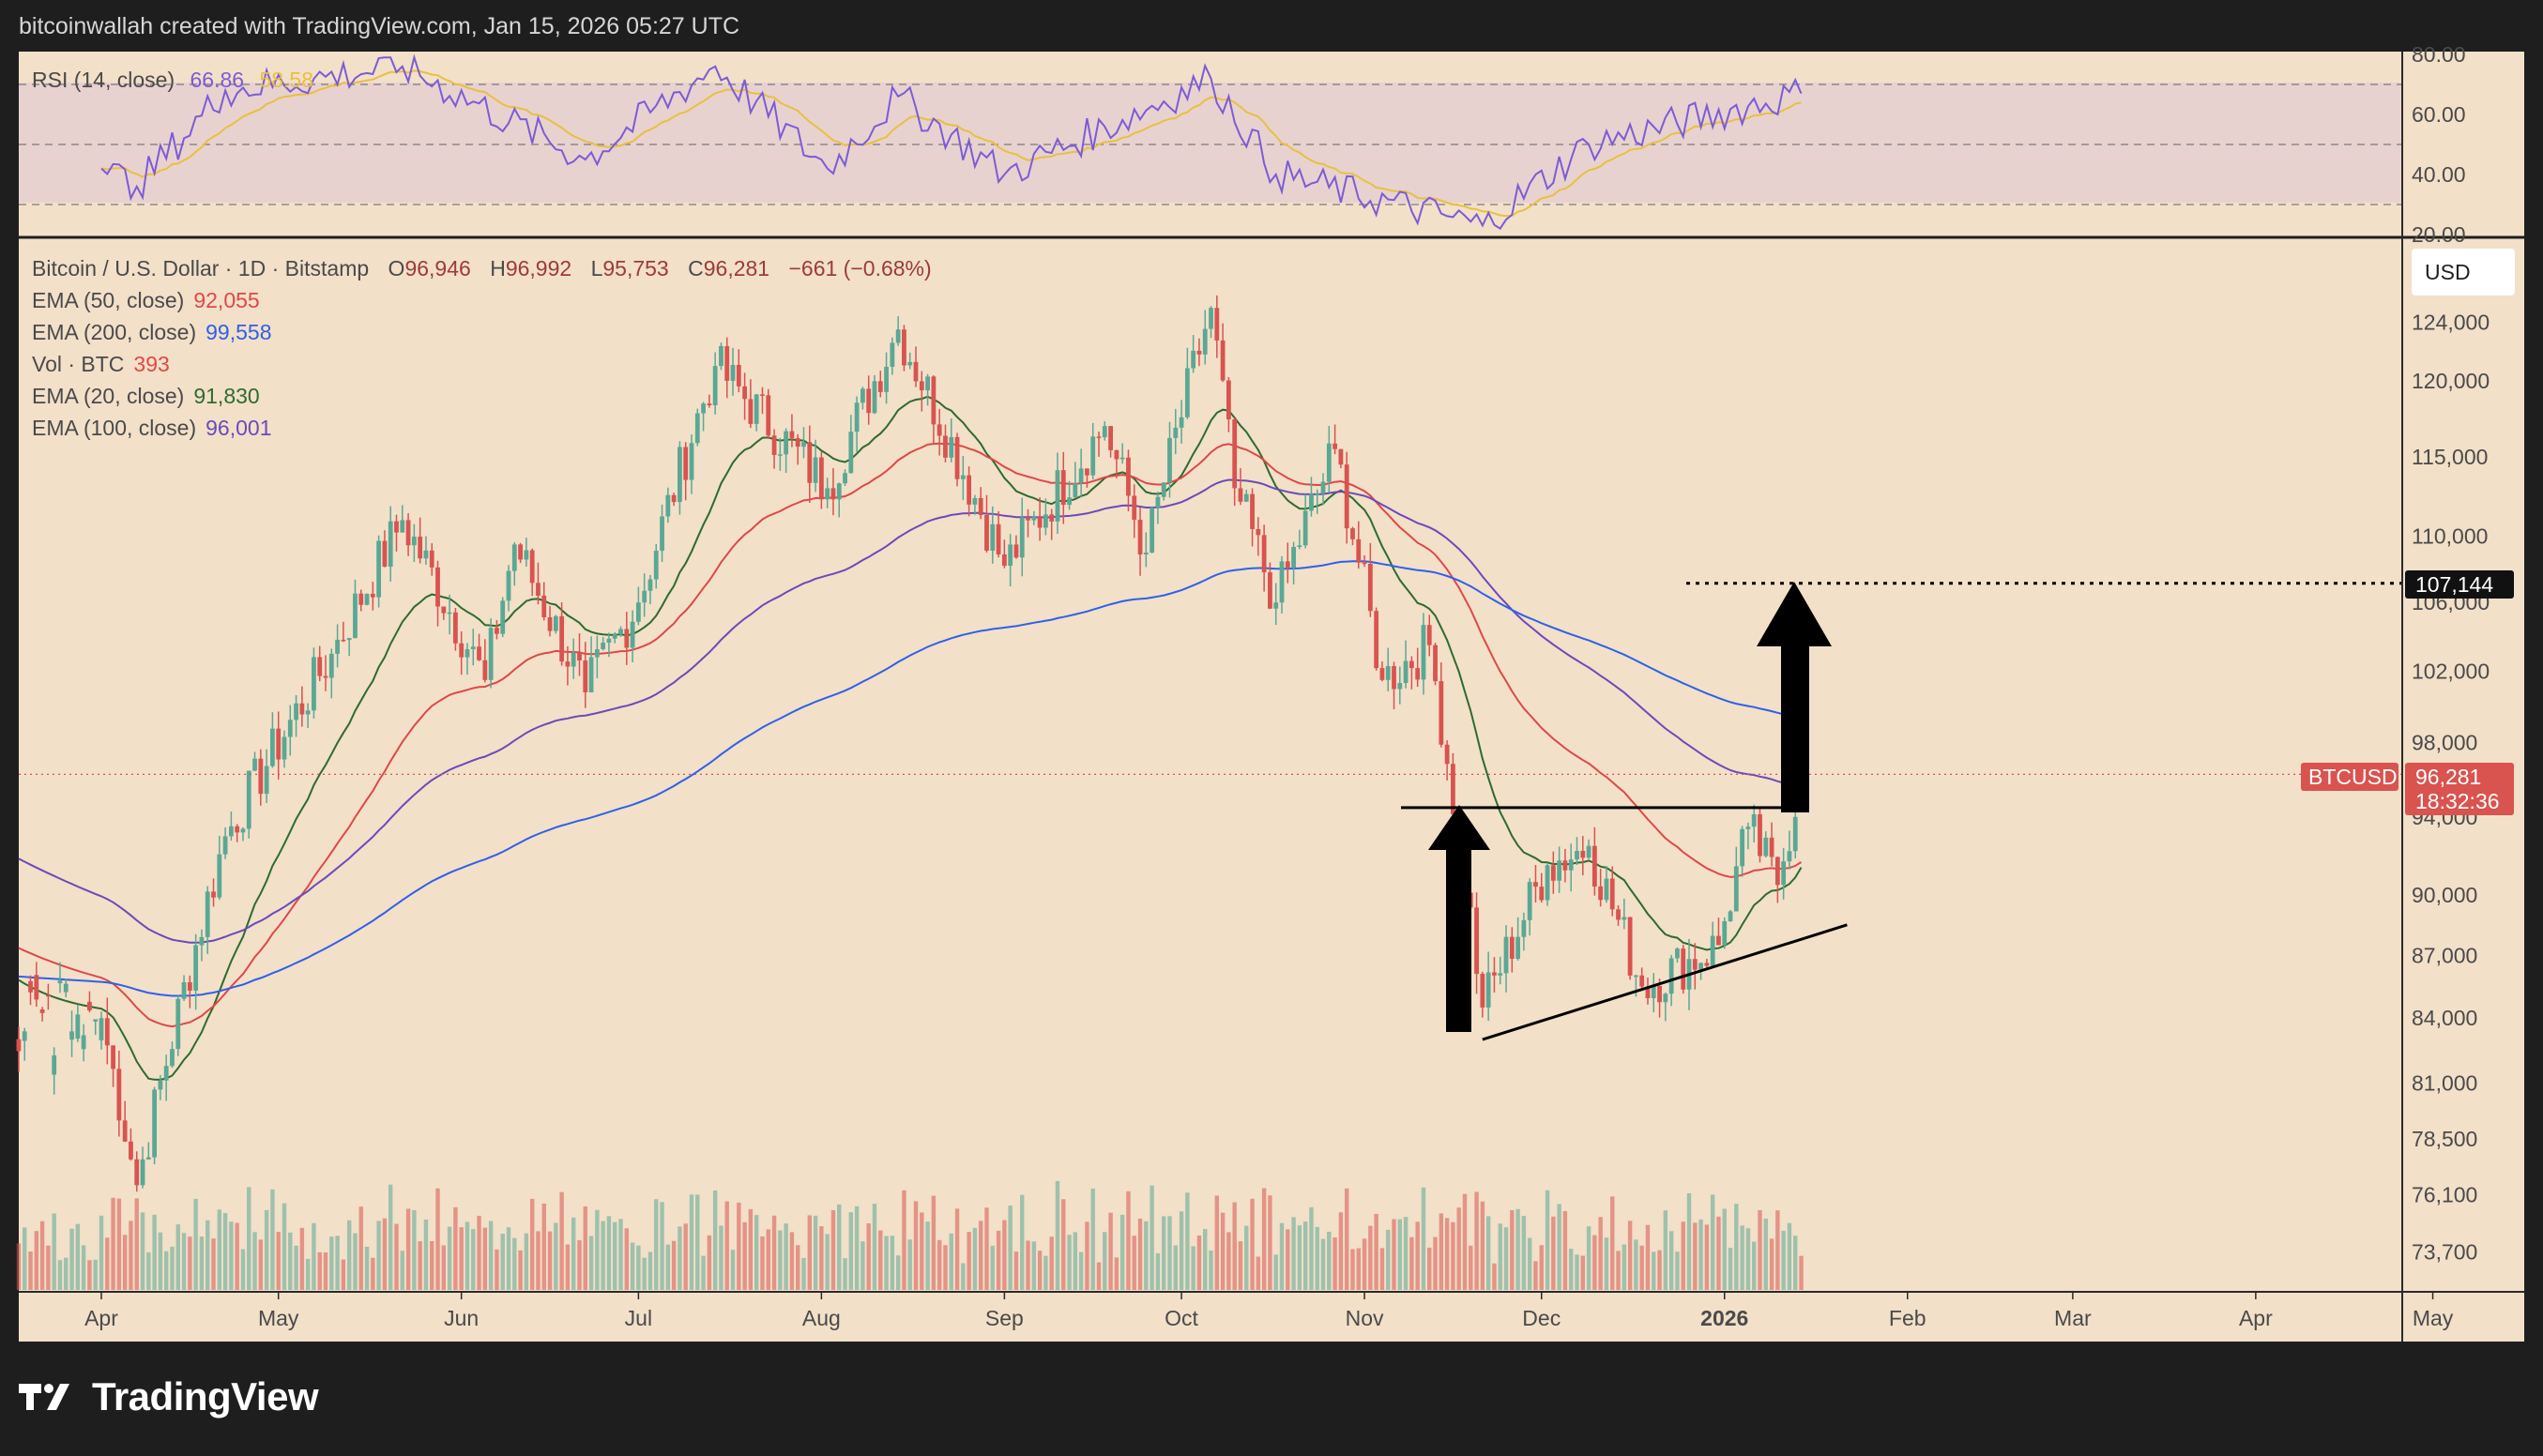 This screenshot has height=1456, width=2543. Describe the element at coordinates (101, 1318) in the screenshot. I see `time-tick: Apr` at that location.